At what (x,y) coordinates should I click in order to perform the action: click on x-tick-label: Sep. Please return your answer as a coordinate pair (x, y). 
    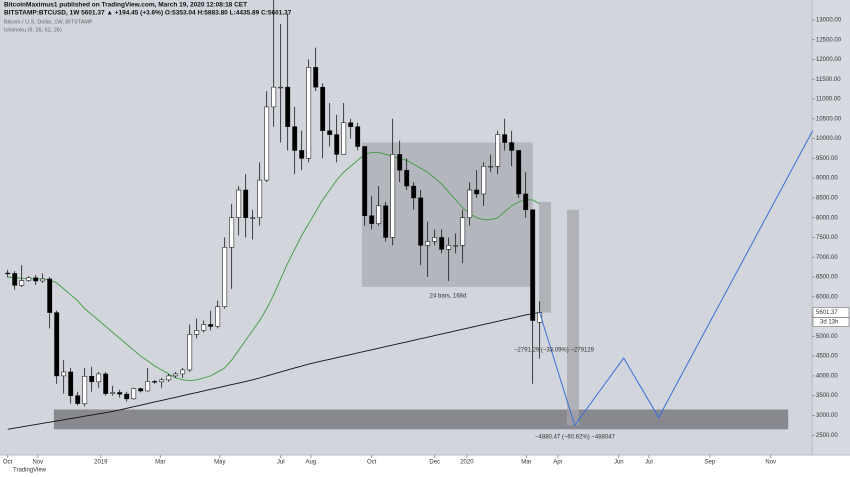
    Looking at the image, I should click on (709, 463).